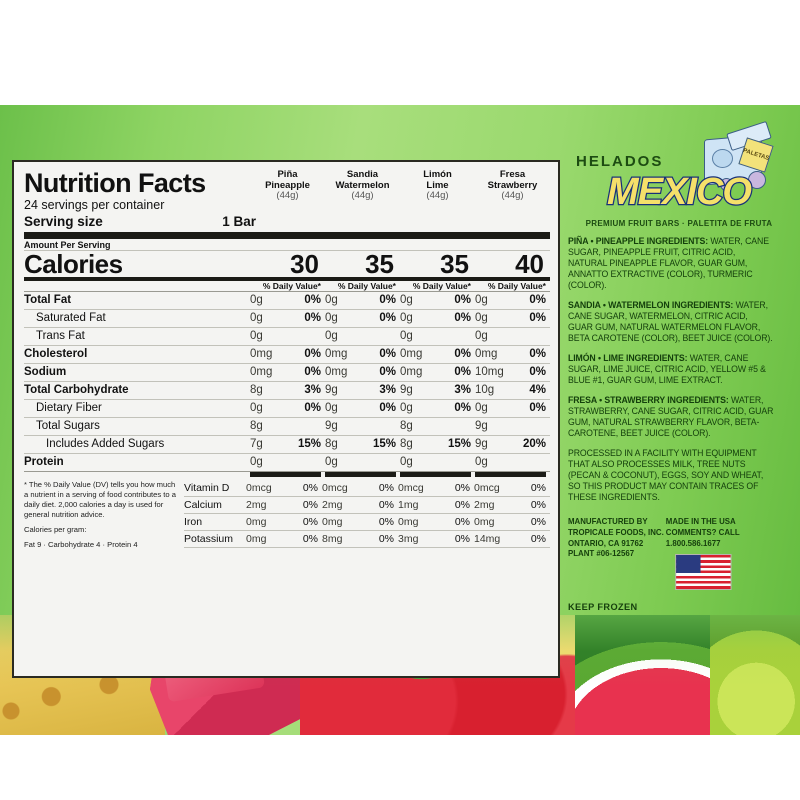  I want to click on nutrient-cells: 0g 0g 0g 0g, so click(400, 462).